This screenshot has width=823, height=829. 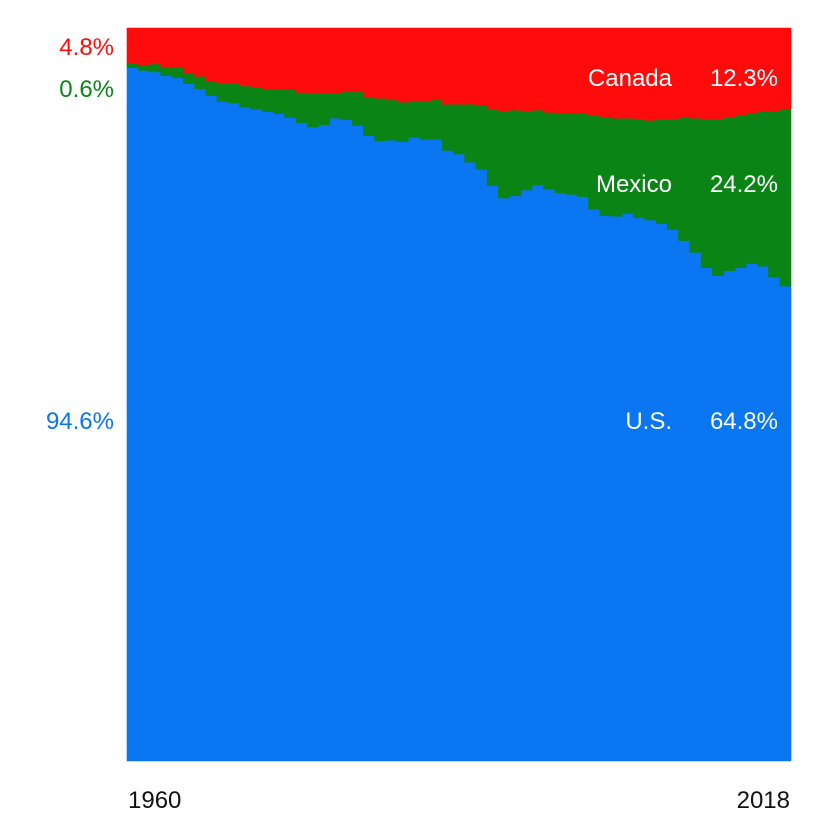 What do you see at coordinates (459, 74) in the screenshot?
I see `area-canada` at bounding box center [459, 74].